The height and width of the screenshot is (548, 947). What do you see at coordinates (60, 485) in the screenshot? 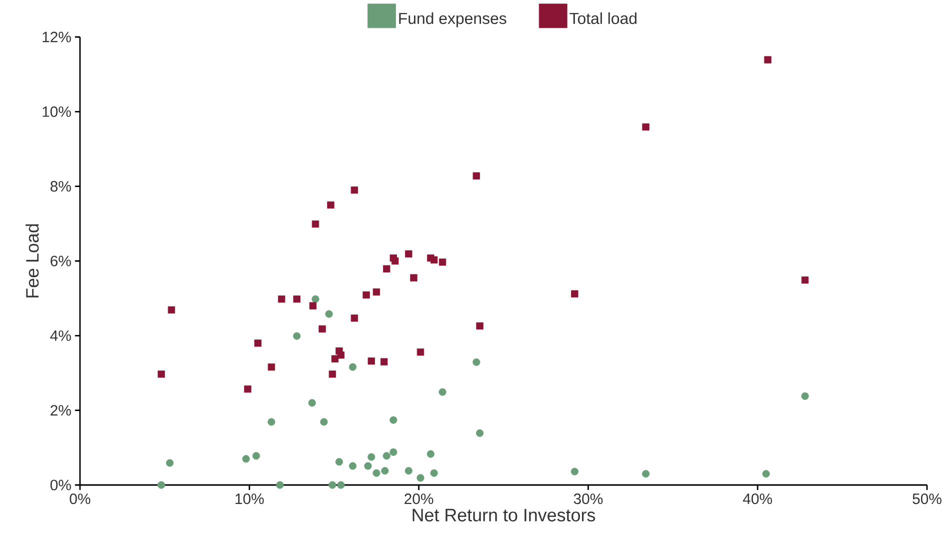
I see `y-tick-label: 0%` at bounding box center [60, 485].